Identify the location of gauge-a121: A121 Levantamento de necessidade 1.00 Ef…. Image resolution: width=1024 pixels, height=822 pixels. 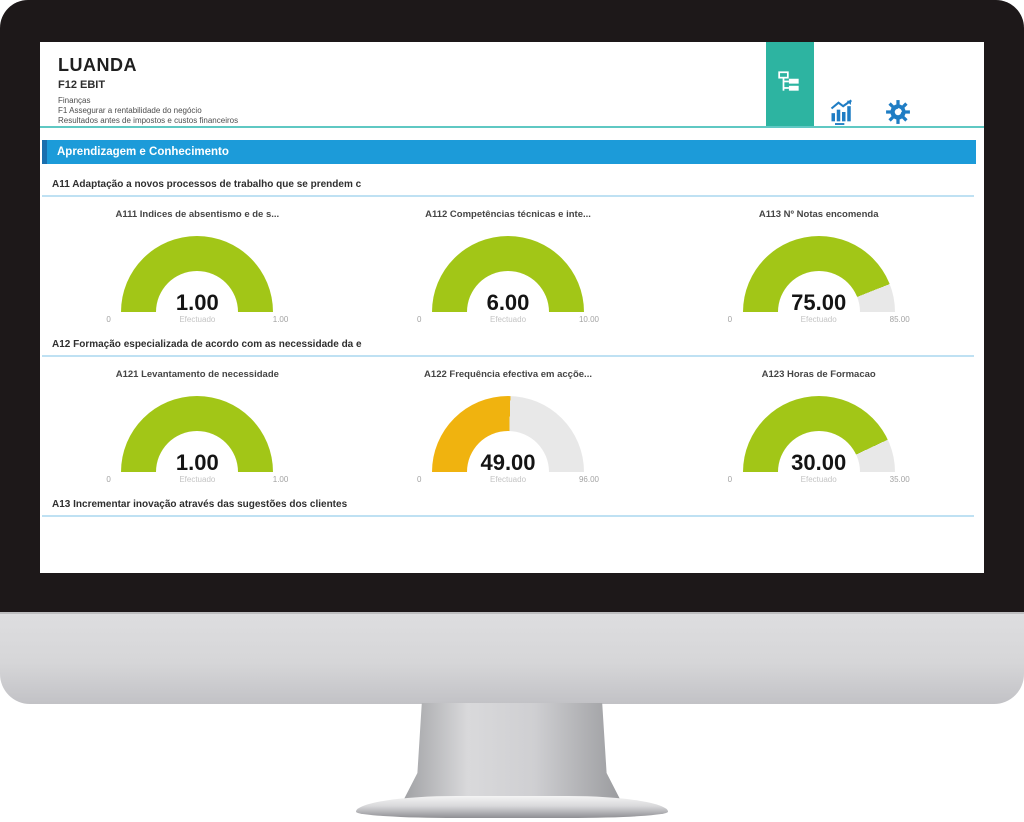
(197, 424).